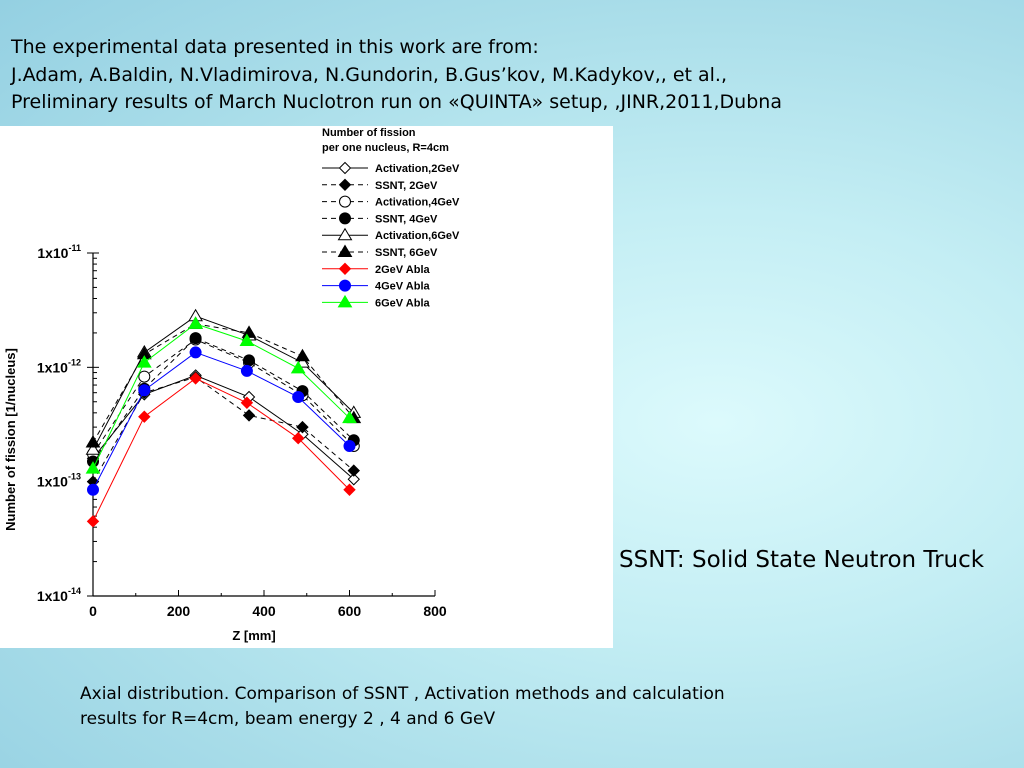 The height and width of the screenshot is (768, 1024). I want to click on x-tick-label: 0, so click(93, 611).